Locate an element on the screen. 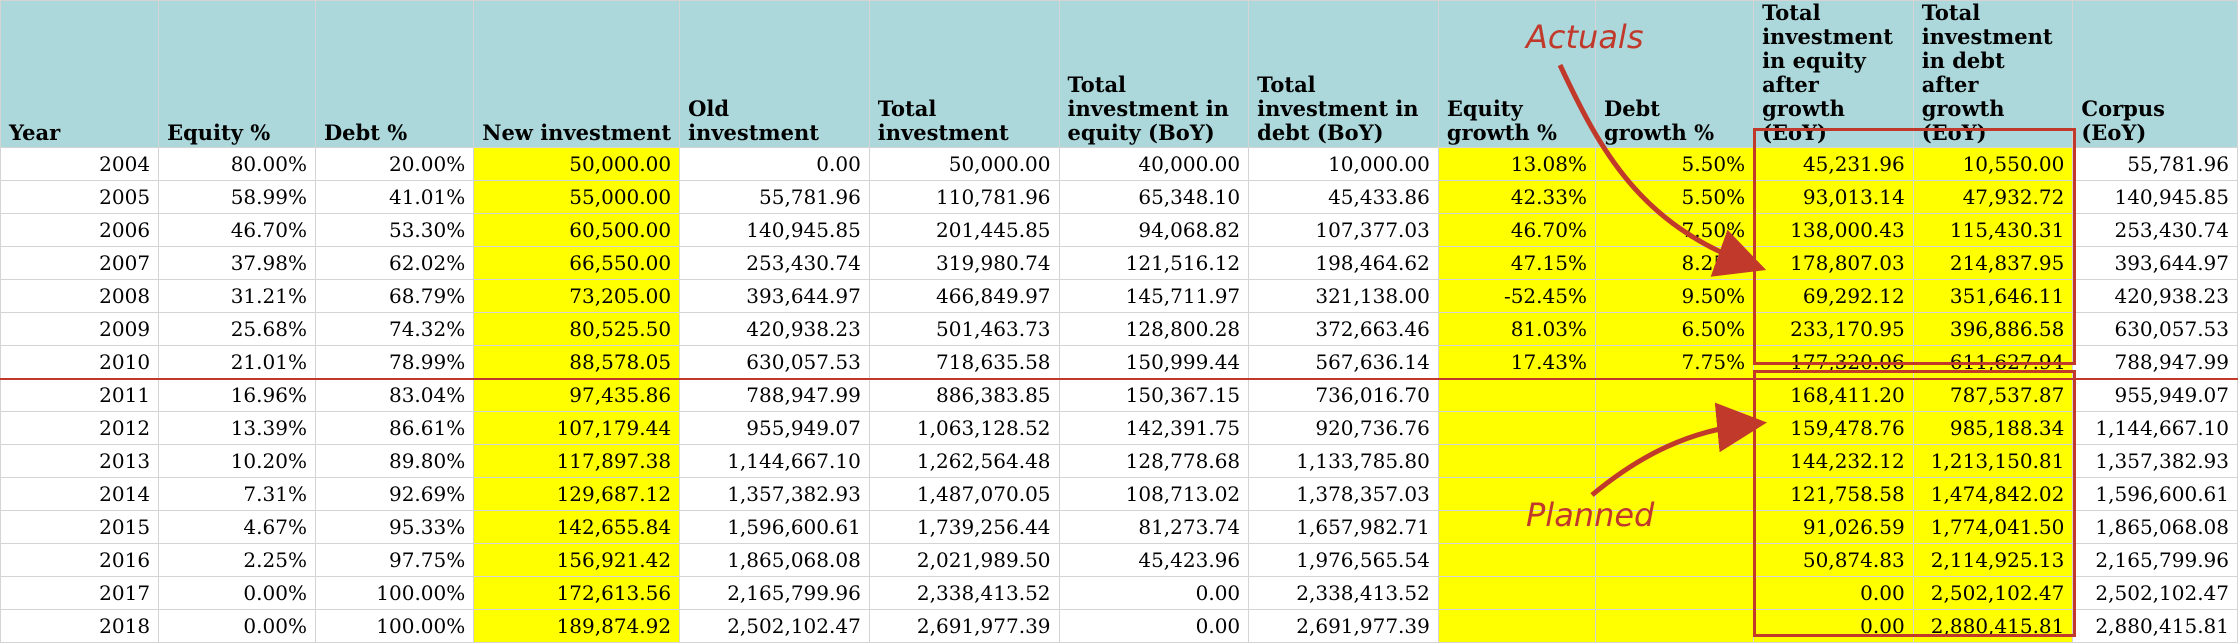  table-cell: 2.25% is located at coordinates (237, 560).